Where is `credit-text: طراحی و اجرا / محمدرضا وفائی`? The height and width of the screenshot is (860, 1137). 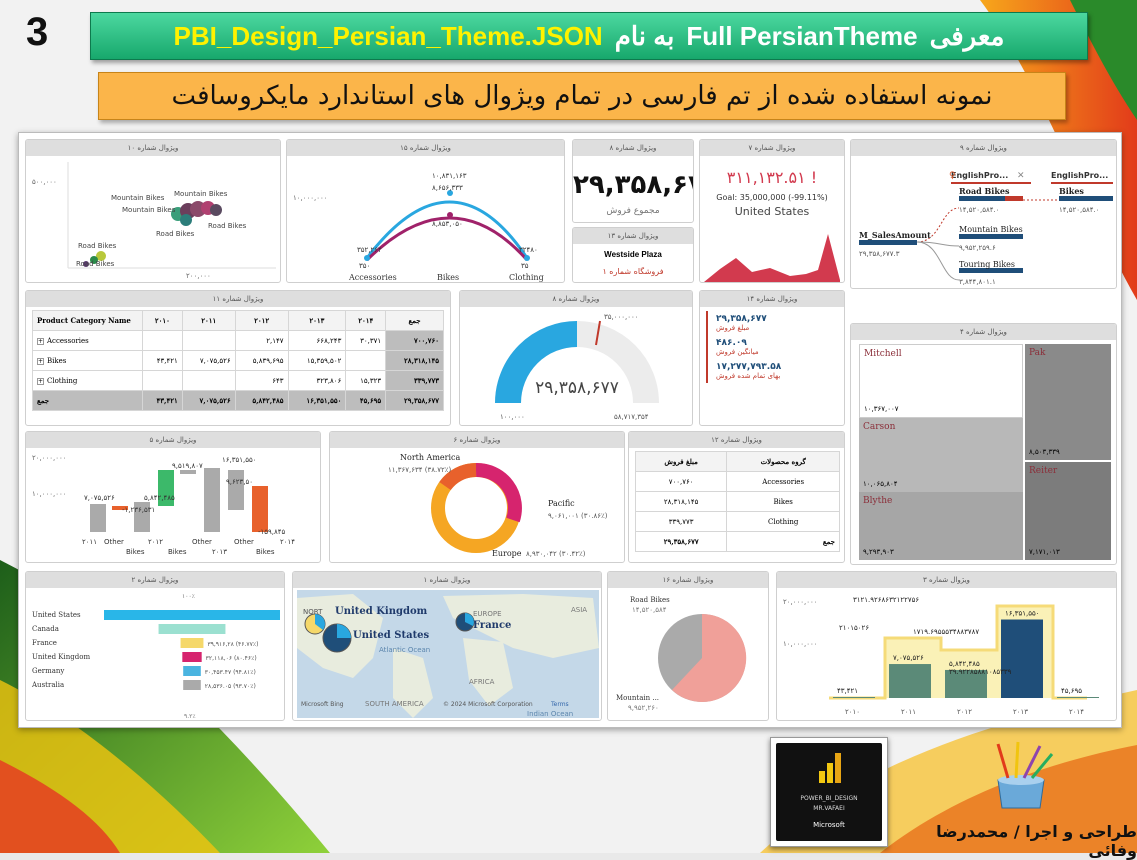 credit-text: طراحی و اجرا / محمدرضا وفائی is located at coordinates (1036, 841).